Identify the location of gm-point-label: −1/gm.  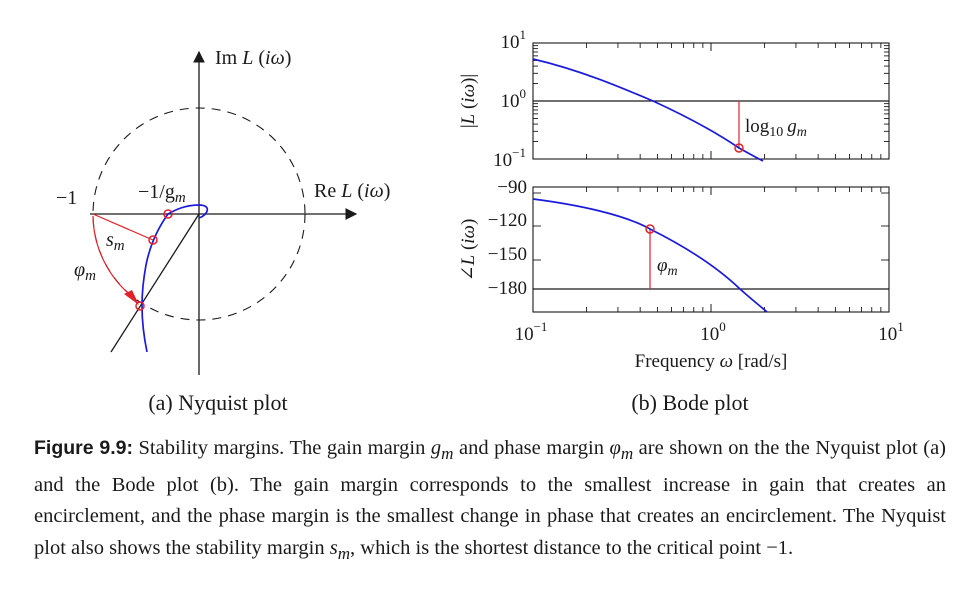
(162, 193).